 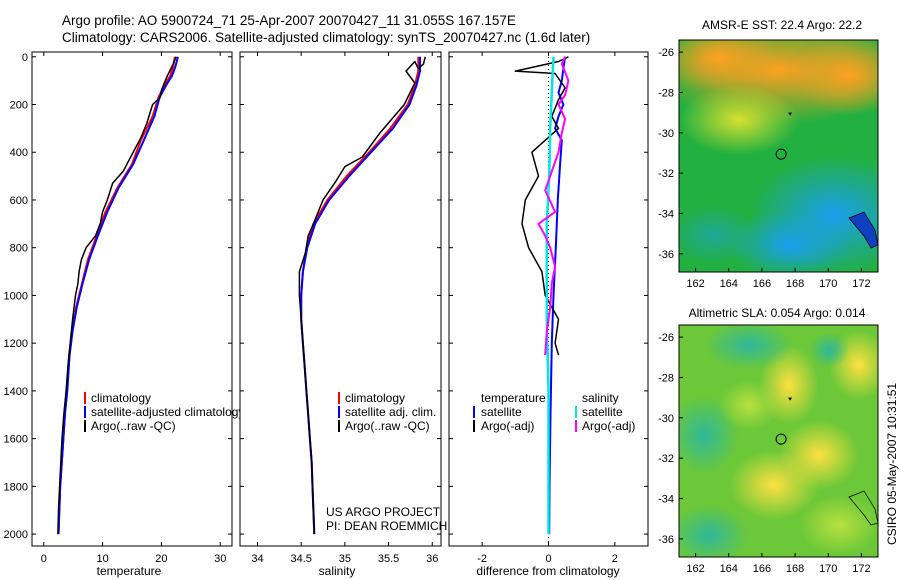 I want to click on depth-tick-label: 1000, so click(x=16, y=296).